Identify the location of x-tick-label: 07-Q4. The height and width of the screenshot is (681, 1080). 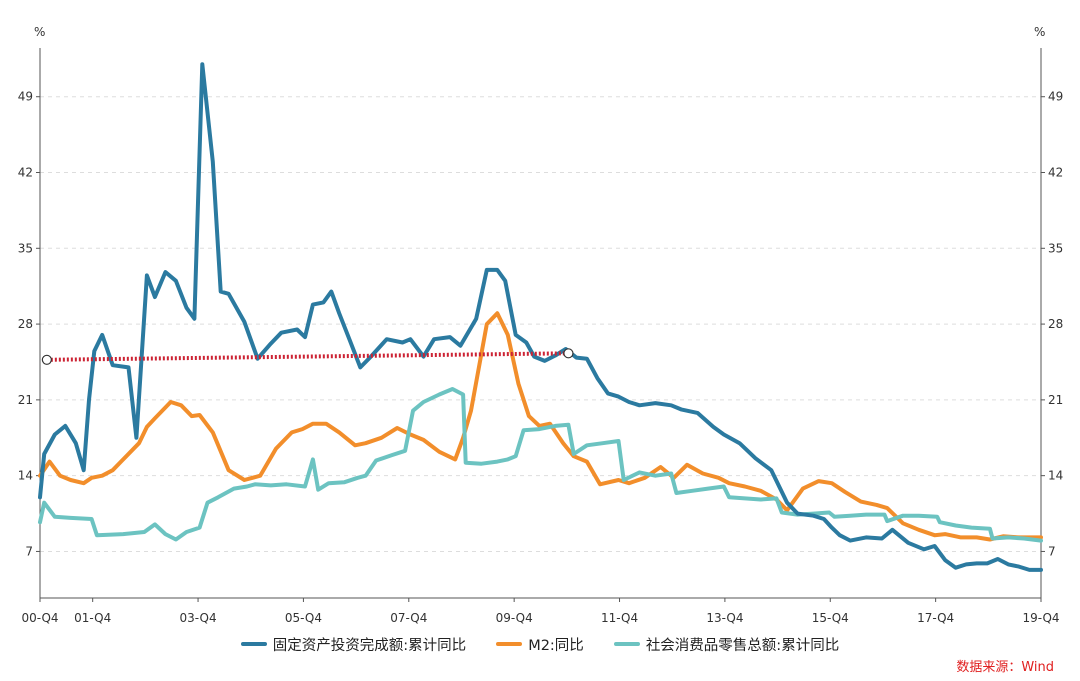
(408, 618).